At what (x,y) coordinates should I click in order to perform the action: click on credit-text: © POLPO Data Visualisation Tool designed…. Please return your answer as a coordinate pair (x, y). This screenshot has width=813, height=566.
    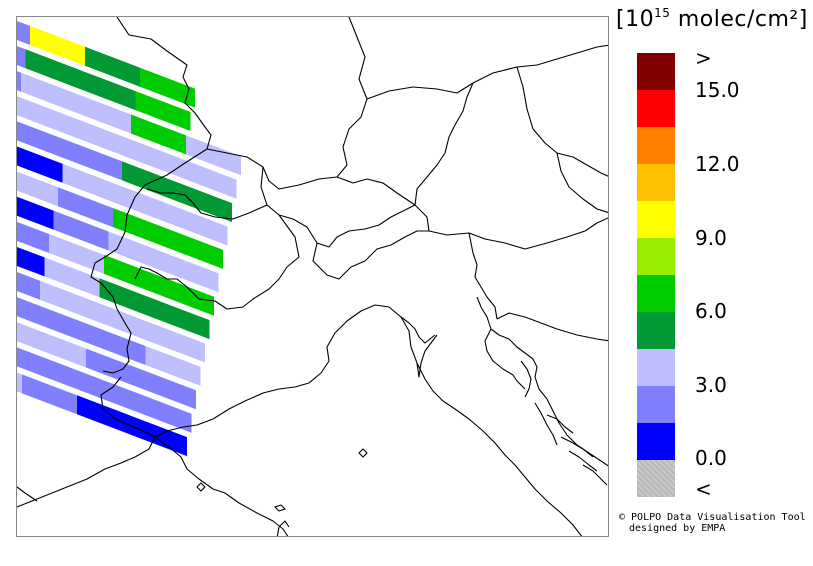
    Looking at the image, I should click on (712, 523).